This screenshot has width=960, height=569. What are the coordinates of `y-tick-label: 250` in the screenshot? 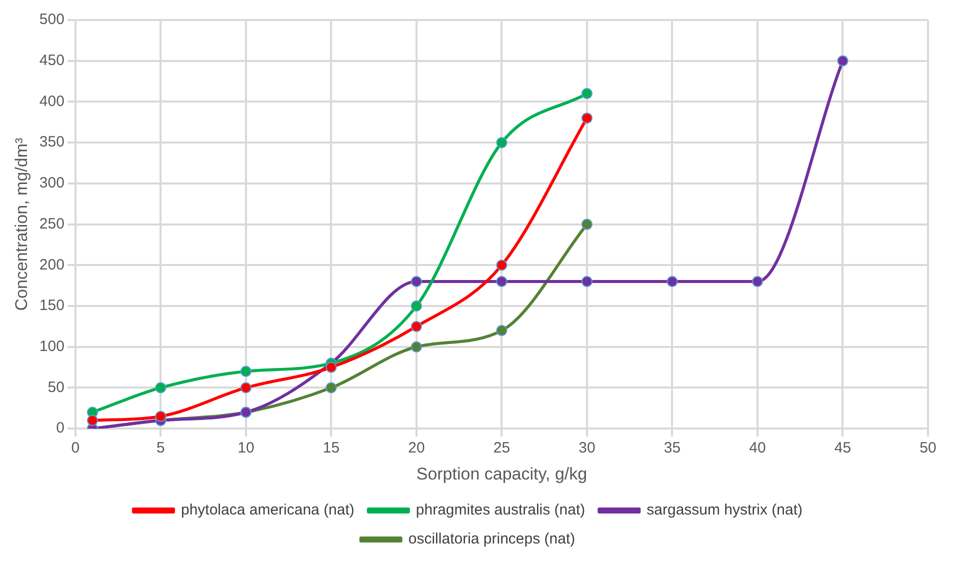 It's located at (51, 223).